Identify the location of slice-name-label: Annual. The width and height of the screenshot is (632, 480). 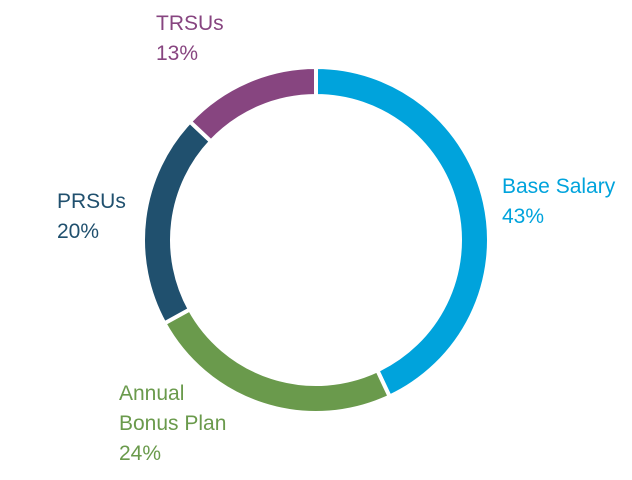
(151, 393).